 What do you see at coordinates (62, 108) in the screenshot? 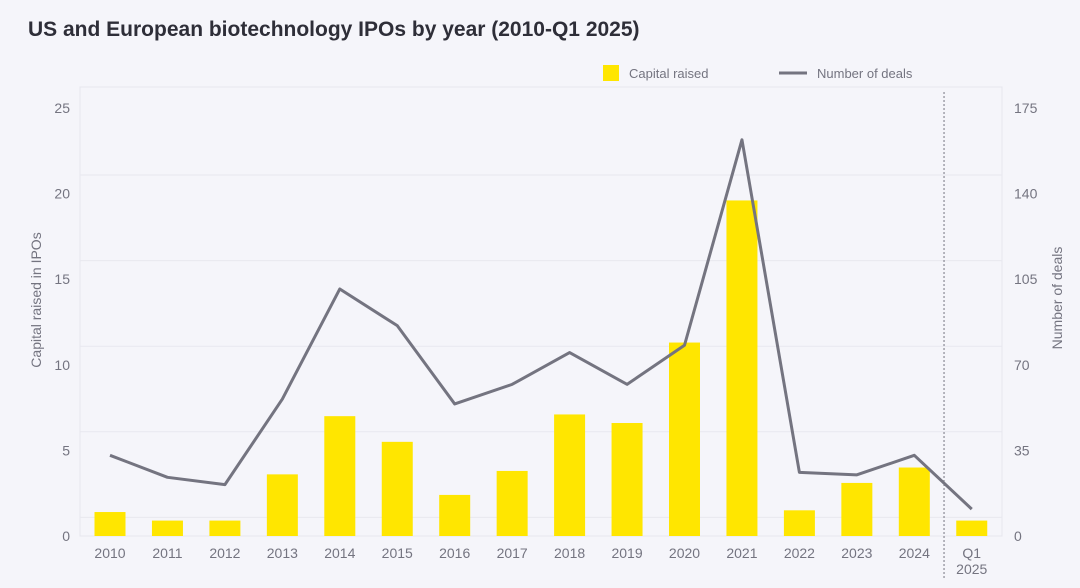
I see `y-tick-left: 25` at bounding box center [62, 108].